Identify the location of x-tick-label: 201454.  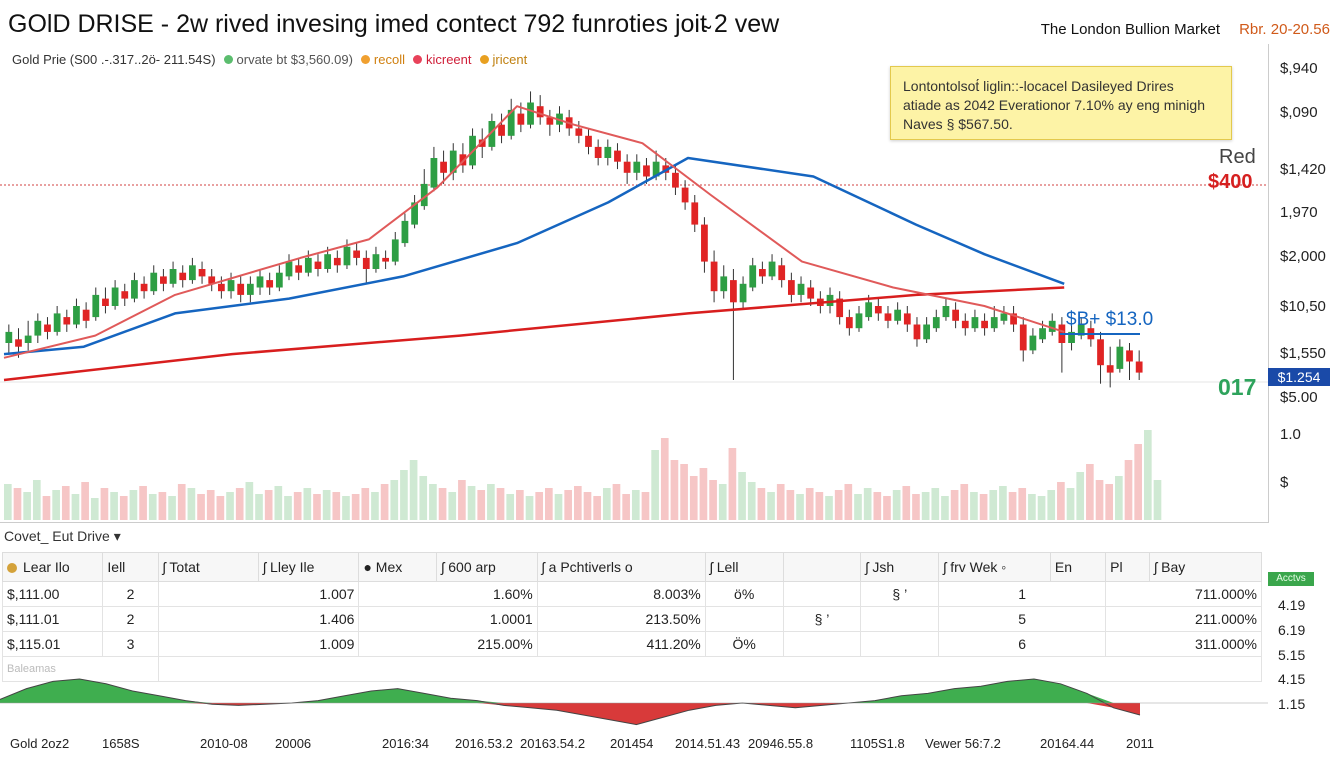
(632, 743).